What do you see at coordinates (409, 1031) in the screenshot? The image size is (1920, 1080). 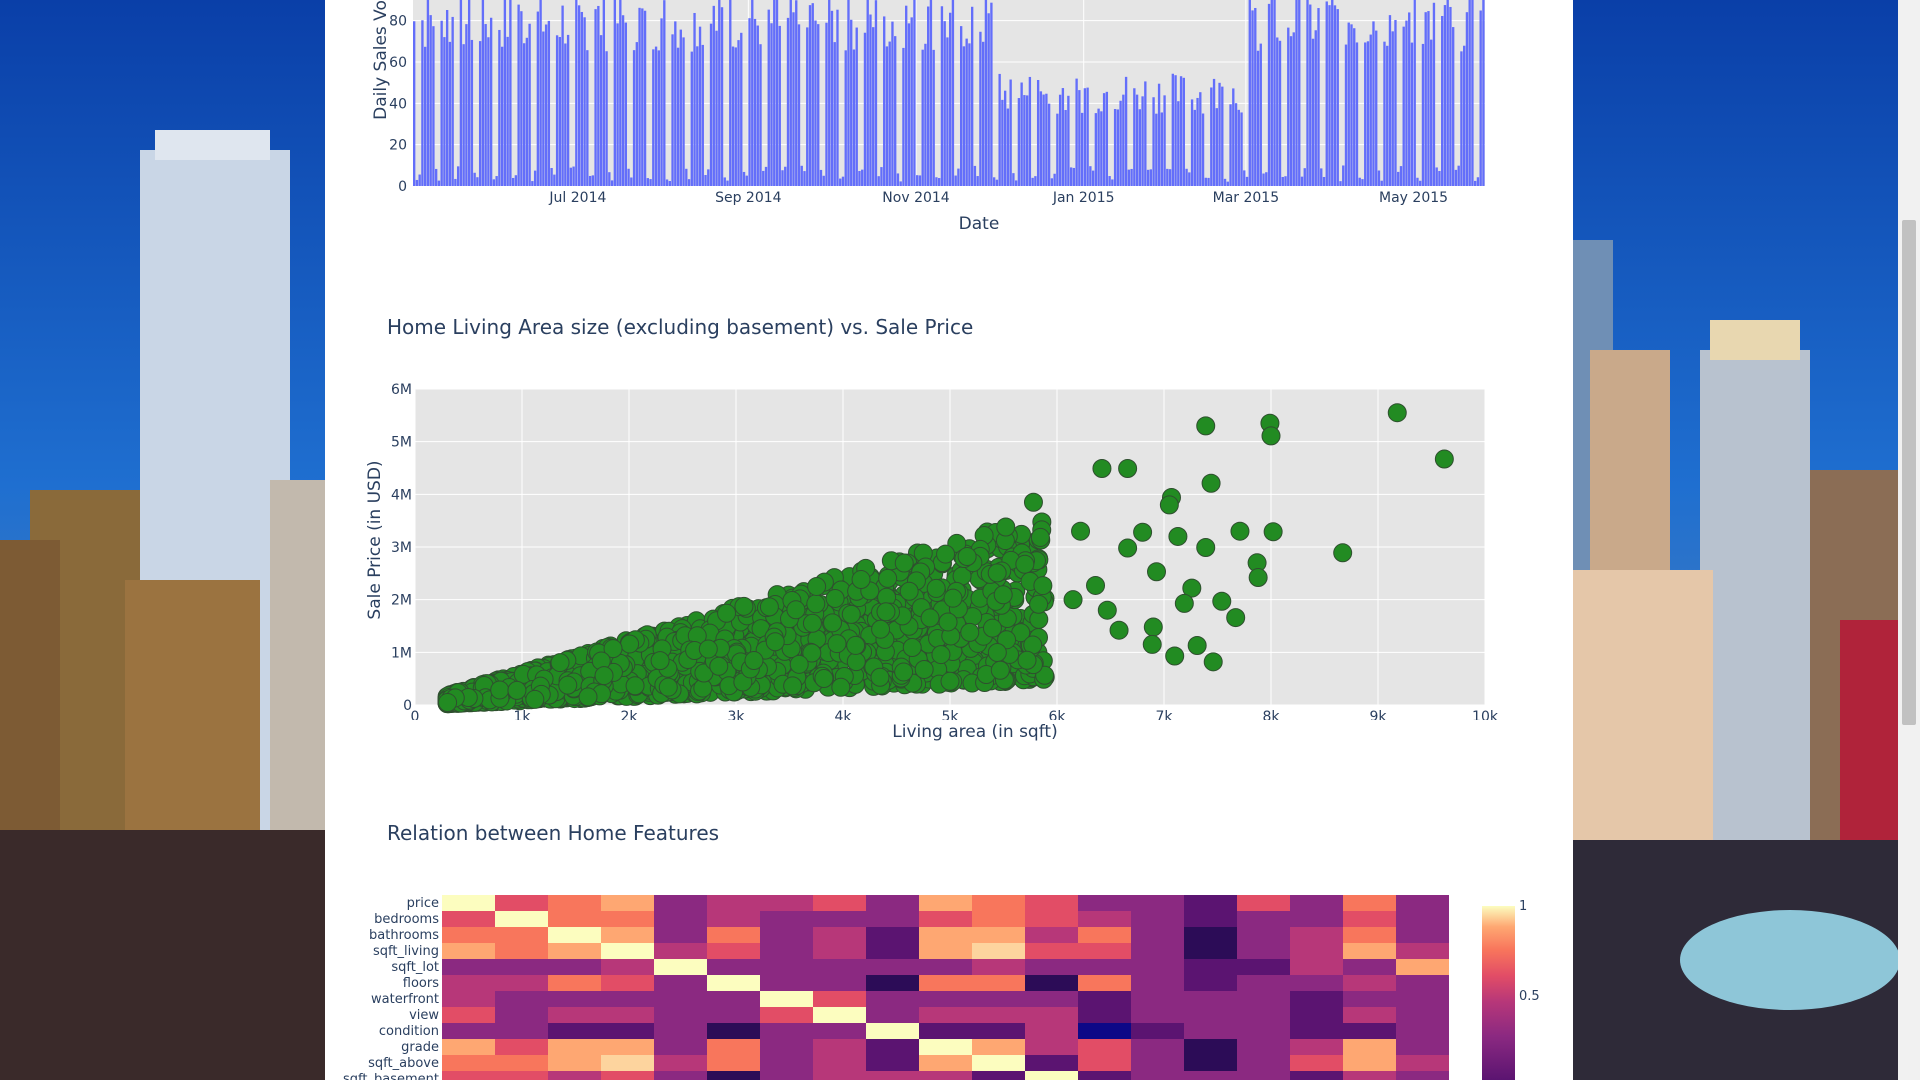 I see `heatmap-row-label: condition` at bounding box center [409, 1031].